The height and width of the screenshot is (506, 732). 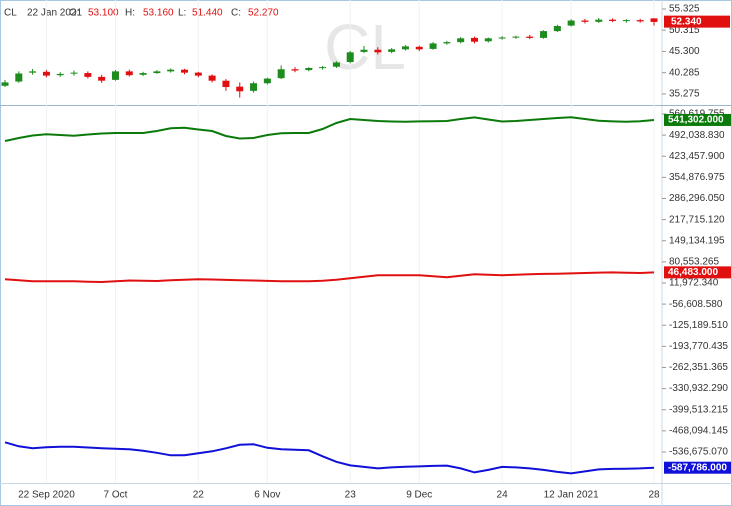 I want to click on x-tick-label: 24, so click(x=503, y=495).